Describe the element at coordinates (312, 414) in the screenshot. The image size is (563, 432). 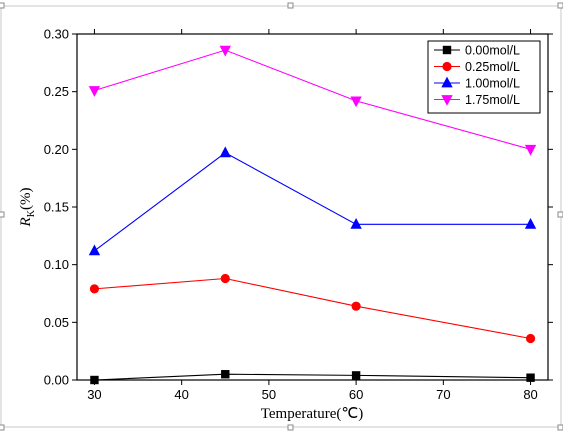
I see `x-axis-title: Temperature(℃)` at that location.